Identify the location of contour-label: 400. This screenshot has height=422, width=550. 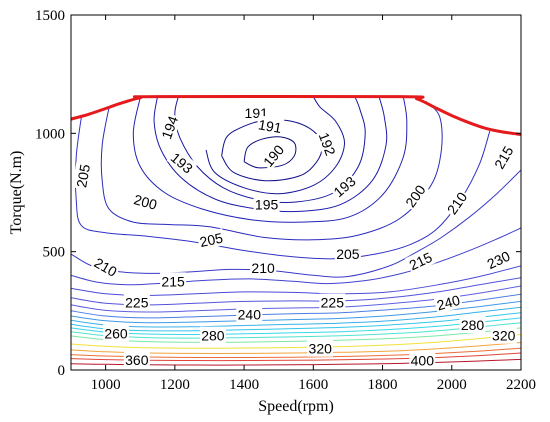
(423, 361).